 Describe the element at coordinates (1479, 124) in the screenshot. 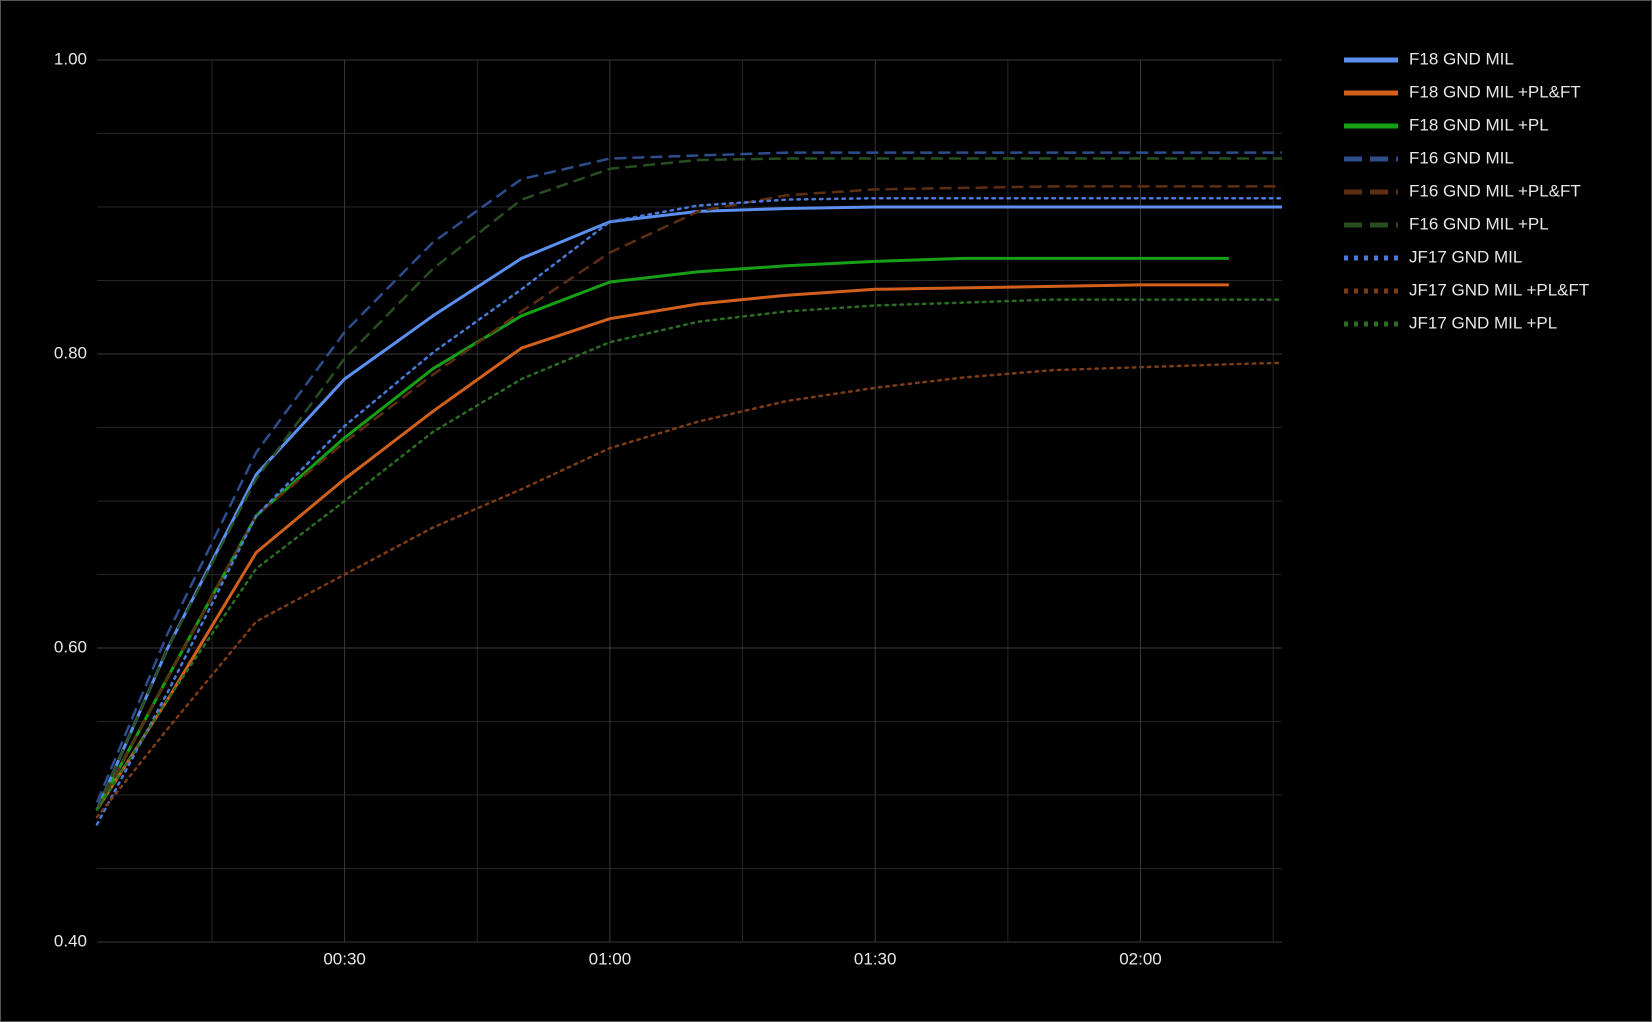

I see `legend-label: F18 GND MIL +PL` at that location.